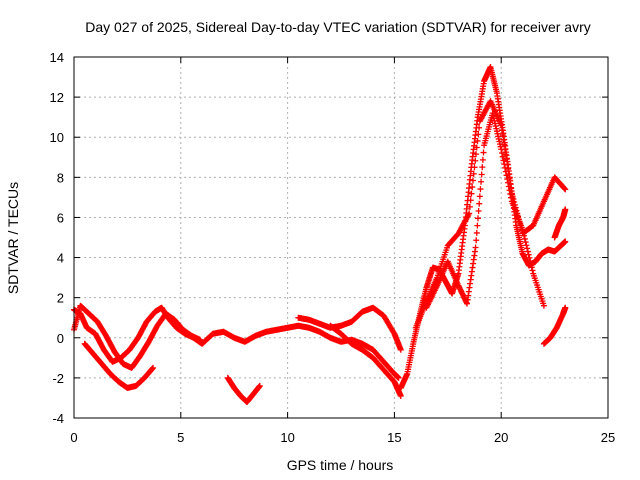 This screenshot has width=640, height=480. What do you see at coordinates (340, 465) in the screenshot?
I see `x-axis-label: GPS time / hours` at bounding box center [340, 465].